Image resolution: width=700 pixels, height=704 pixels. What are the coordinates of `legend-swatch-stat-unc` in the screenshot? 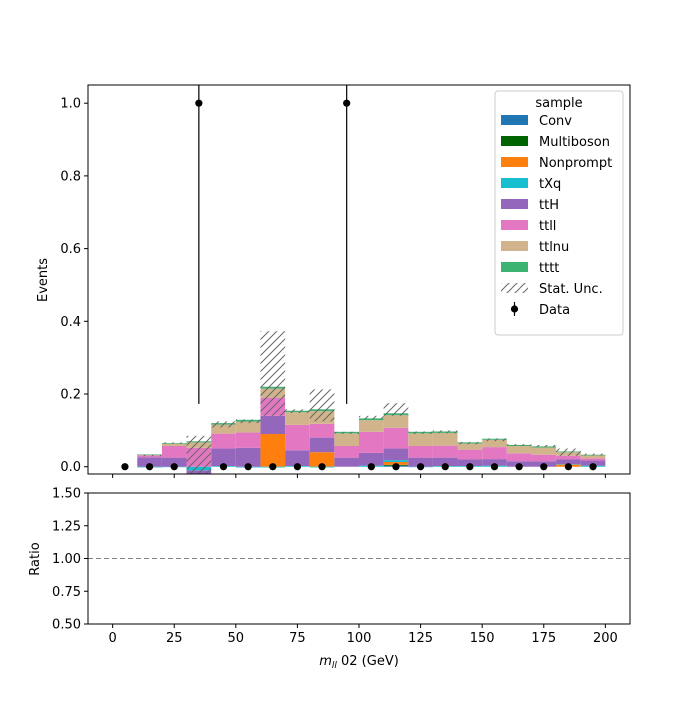 It's located at (514, 288).